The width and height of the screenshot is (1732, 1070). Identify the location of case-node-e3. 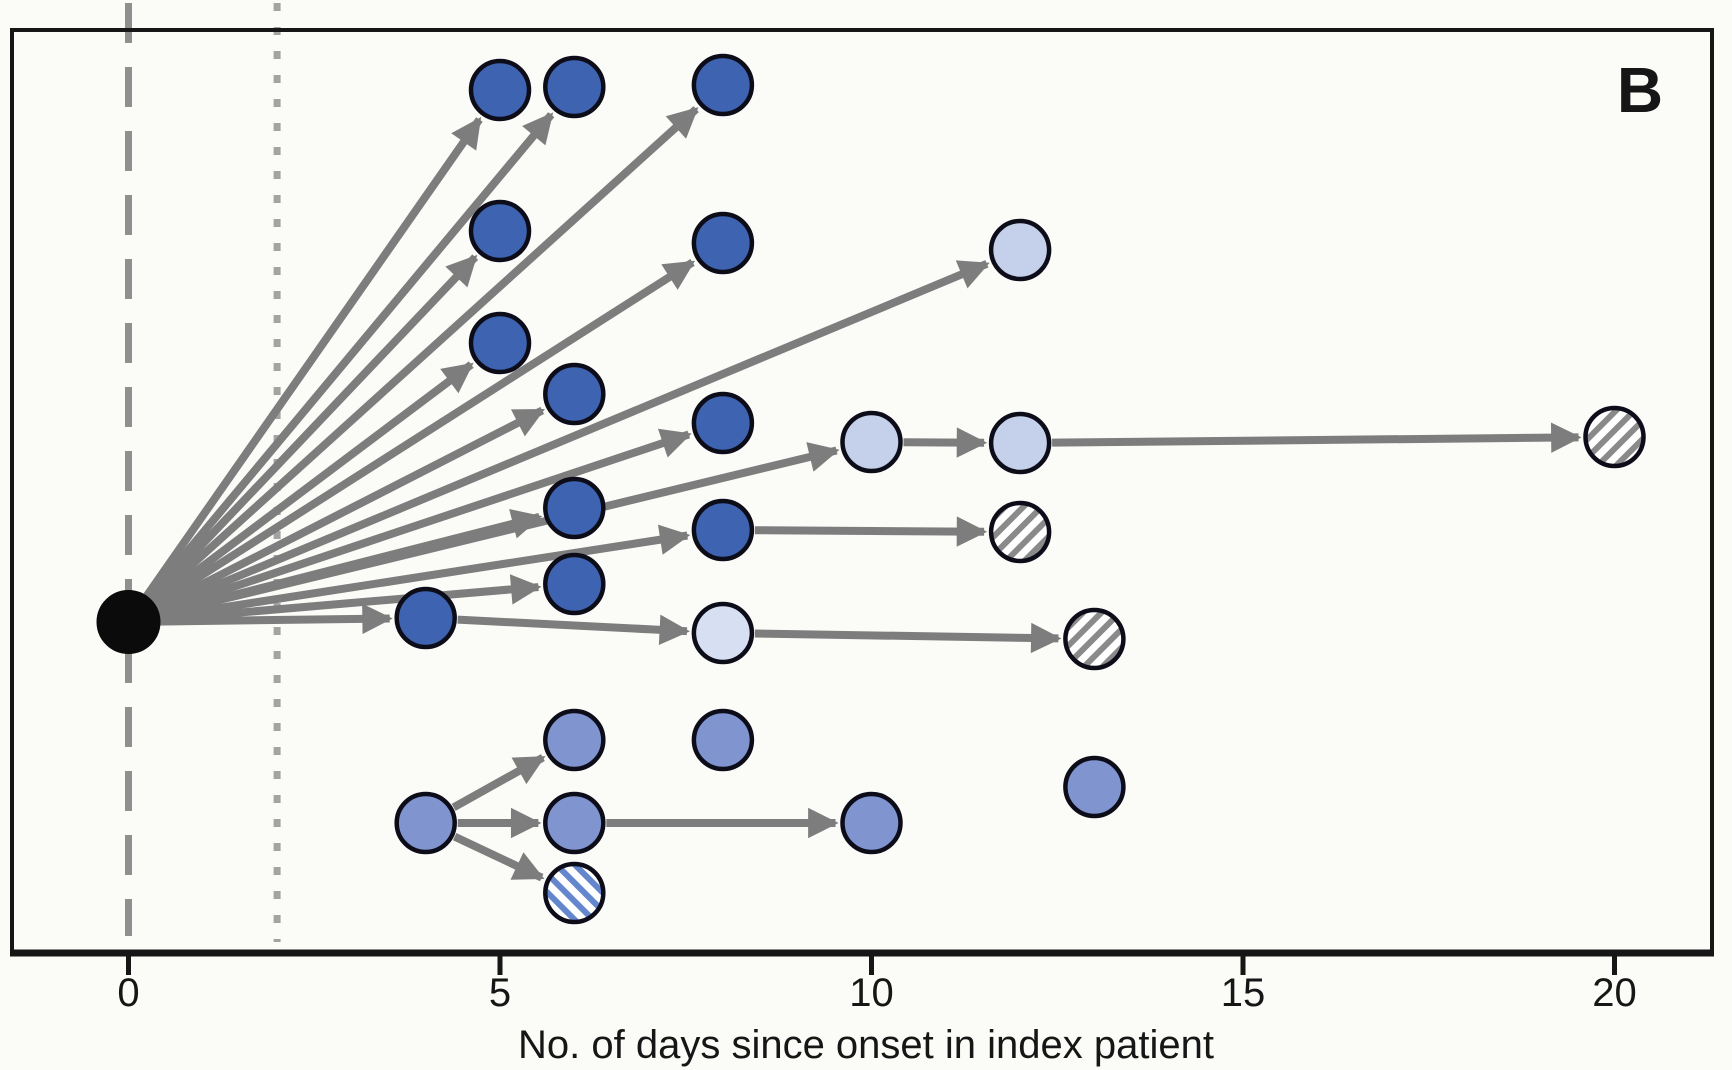
(1020, 443).